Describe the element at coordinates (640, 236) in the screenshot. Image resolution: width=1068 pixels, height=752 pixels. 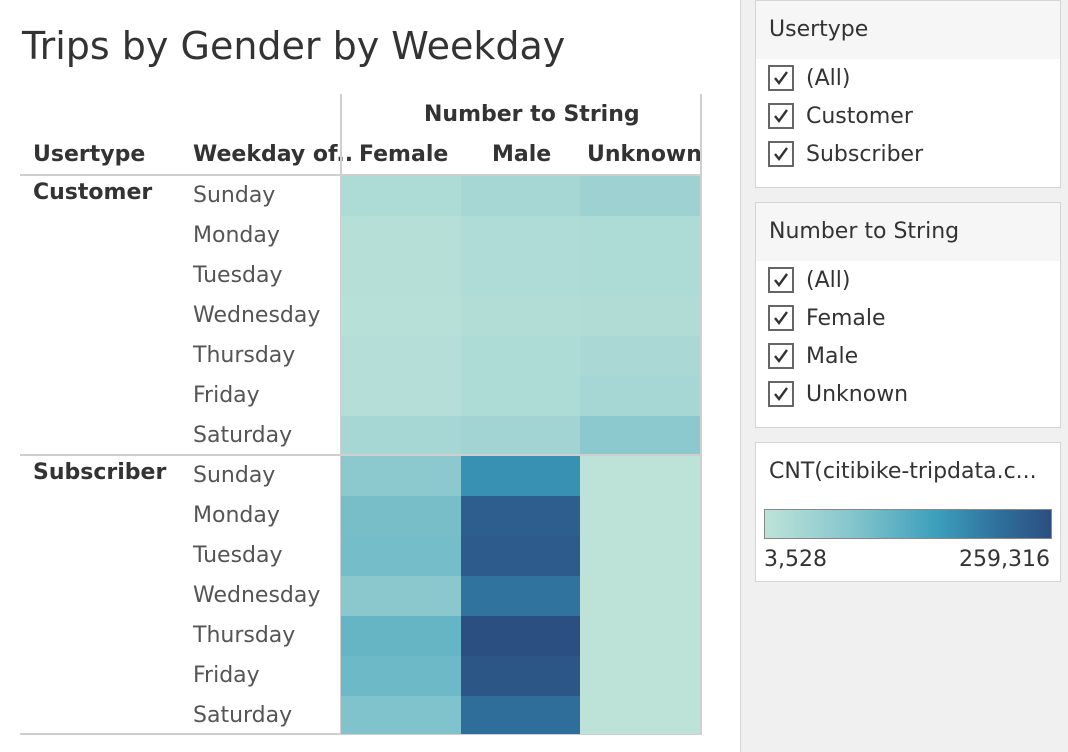
I see `heatmap-cell-customer-monday-unknown` at that location.